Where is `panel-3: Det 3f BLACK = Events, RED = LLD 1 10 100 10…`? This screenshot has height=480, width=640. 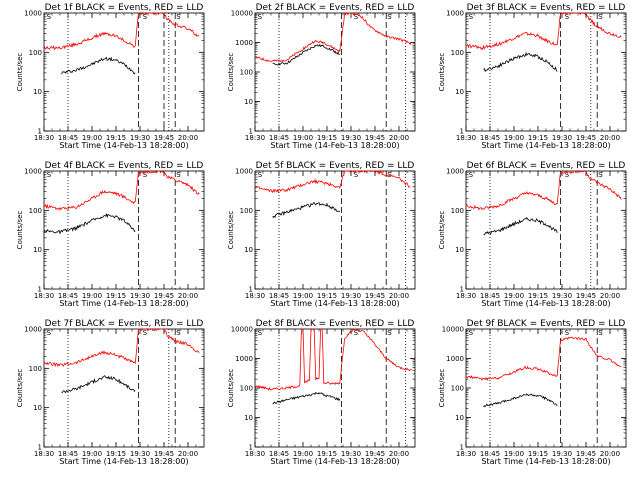 panel-3: Det 3f BLACK = Events, RED = LLD 1 10 100 10… is located at coordinates (532, 76).